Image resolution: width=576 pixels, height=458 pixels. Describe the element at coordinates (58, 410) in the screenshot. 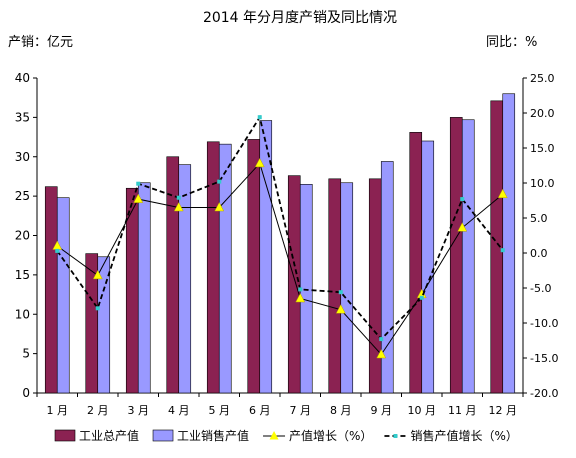

I see `x-tick-label: 1 月` at that location.